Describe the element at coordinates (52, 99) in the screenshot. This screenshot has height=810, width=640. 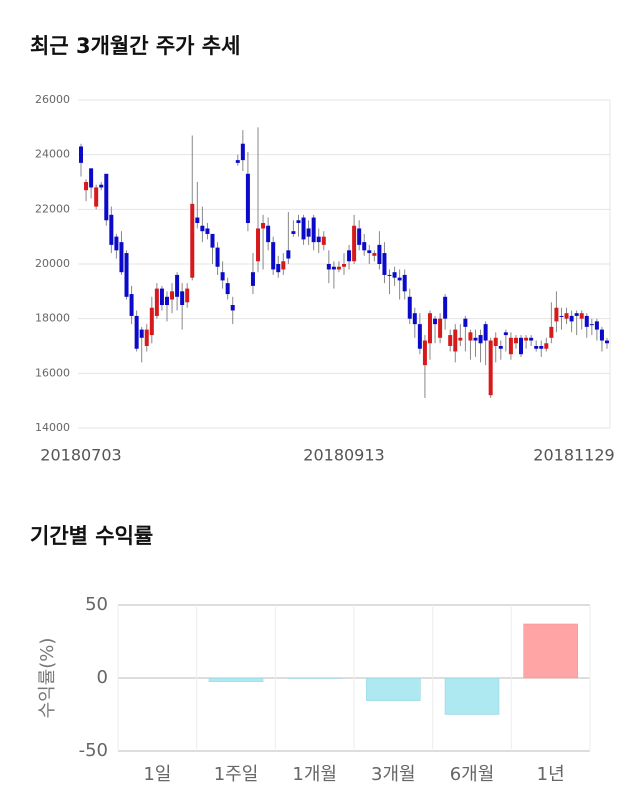
I see `y-tick-label: 26000` at that location.